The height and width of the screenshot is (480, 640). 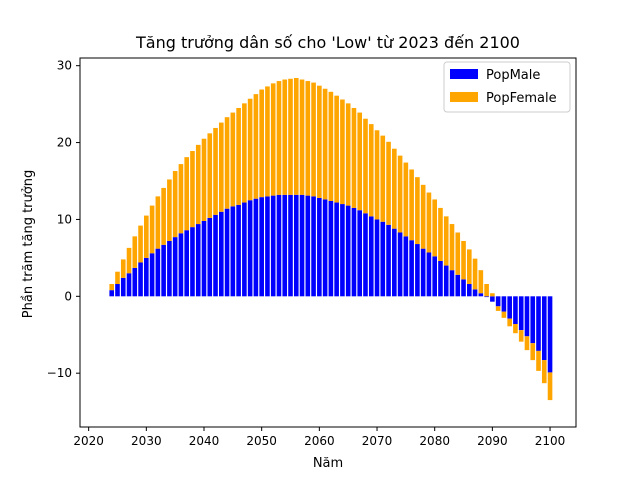 What do you see at coordinates (215, 171) in the screenshot?
I see `bar-popfemale-2042` at bounding box center [215, 171].